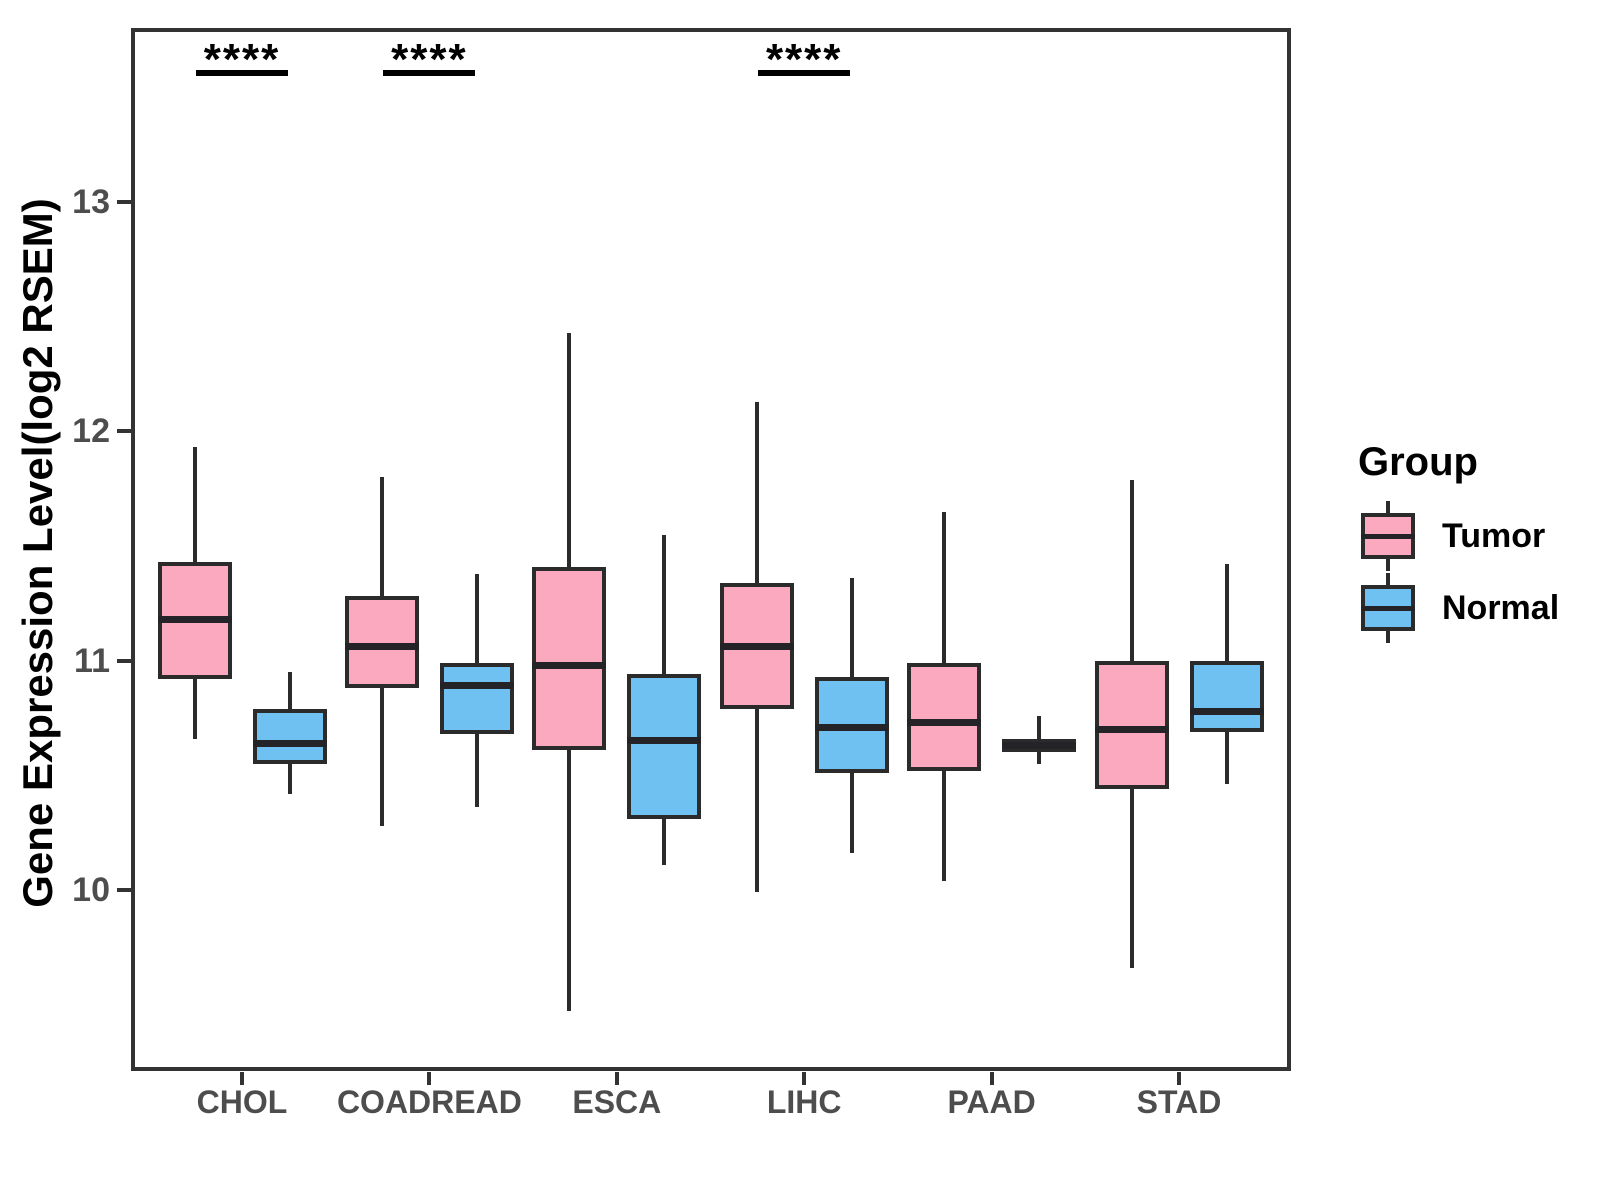  I want to click on legend-item-normal: Normal, so click(1455, 608).